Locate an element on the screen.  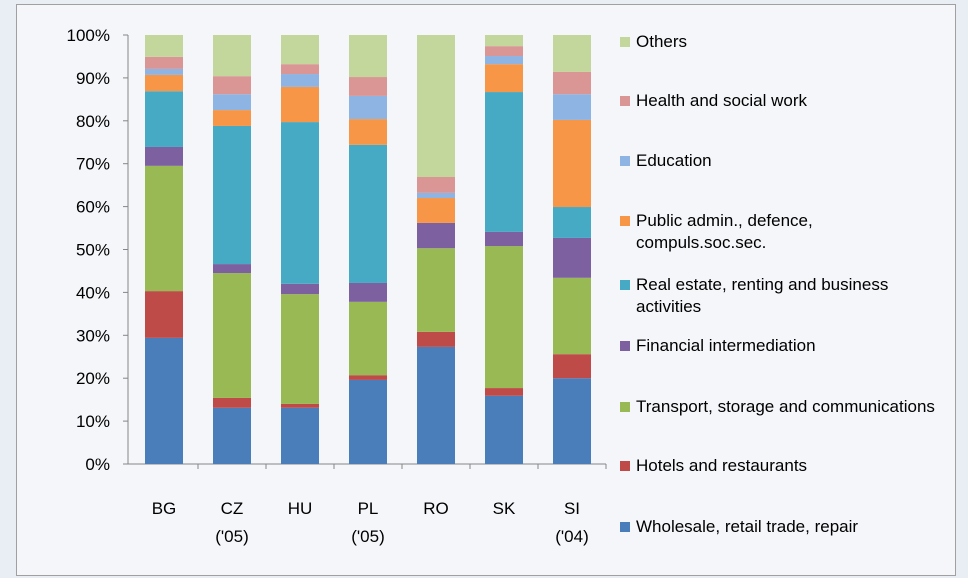
x-tick-label-line: RO is located at coordinates (436, 508).